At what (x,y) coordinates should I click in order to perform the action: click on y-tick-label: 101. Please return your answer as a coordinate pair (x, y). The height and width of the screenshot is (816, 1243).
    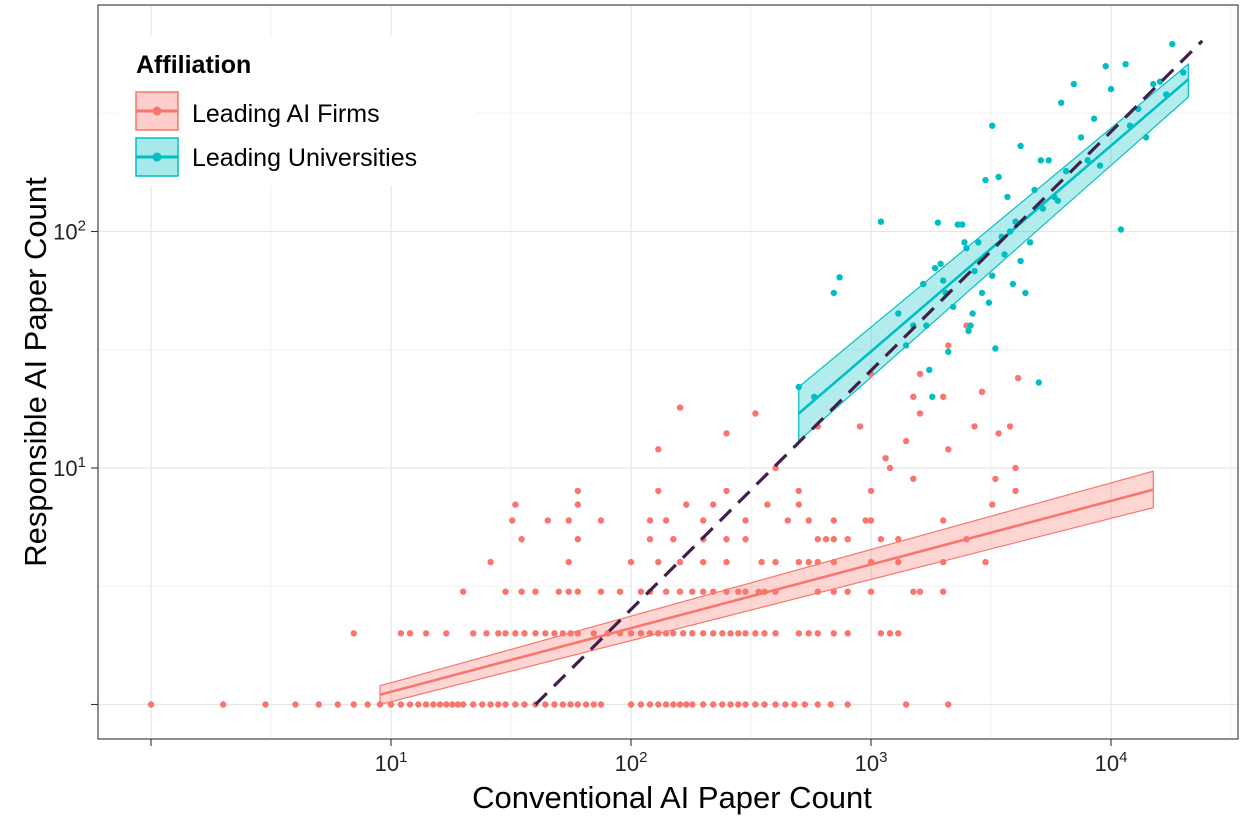
    Looking at the image, I should click on (69, 467).